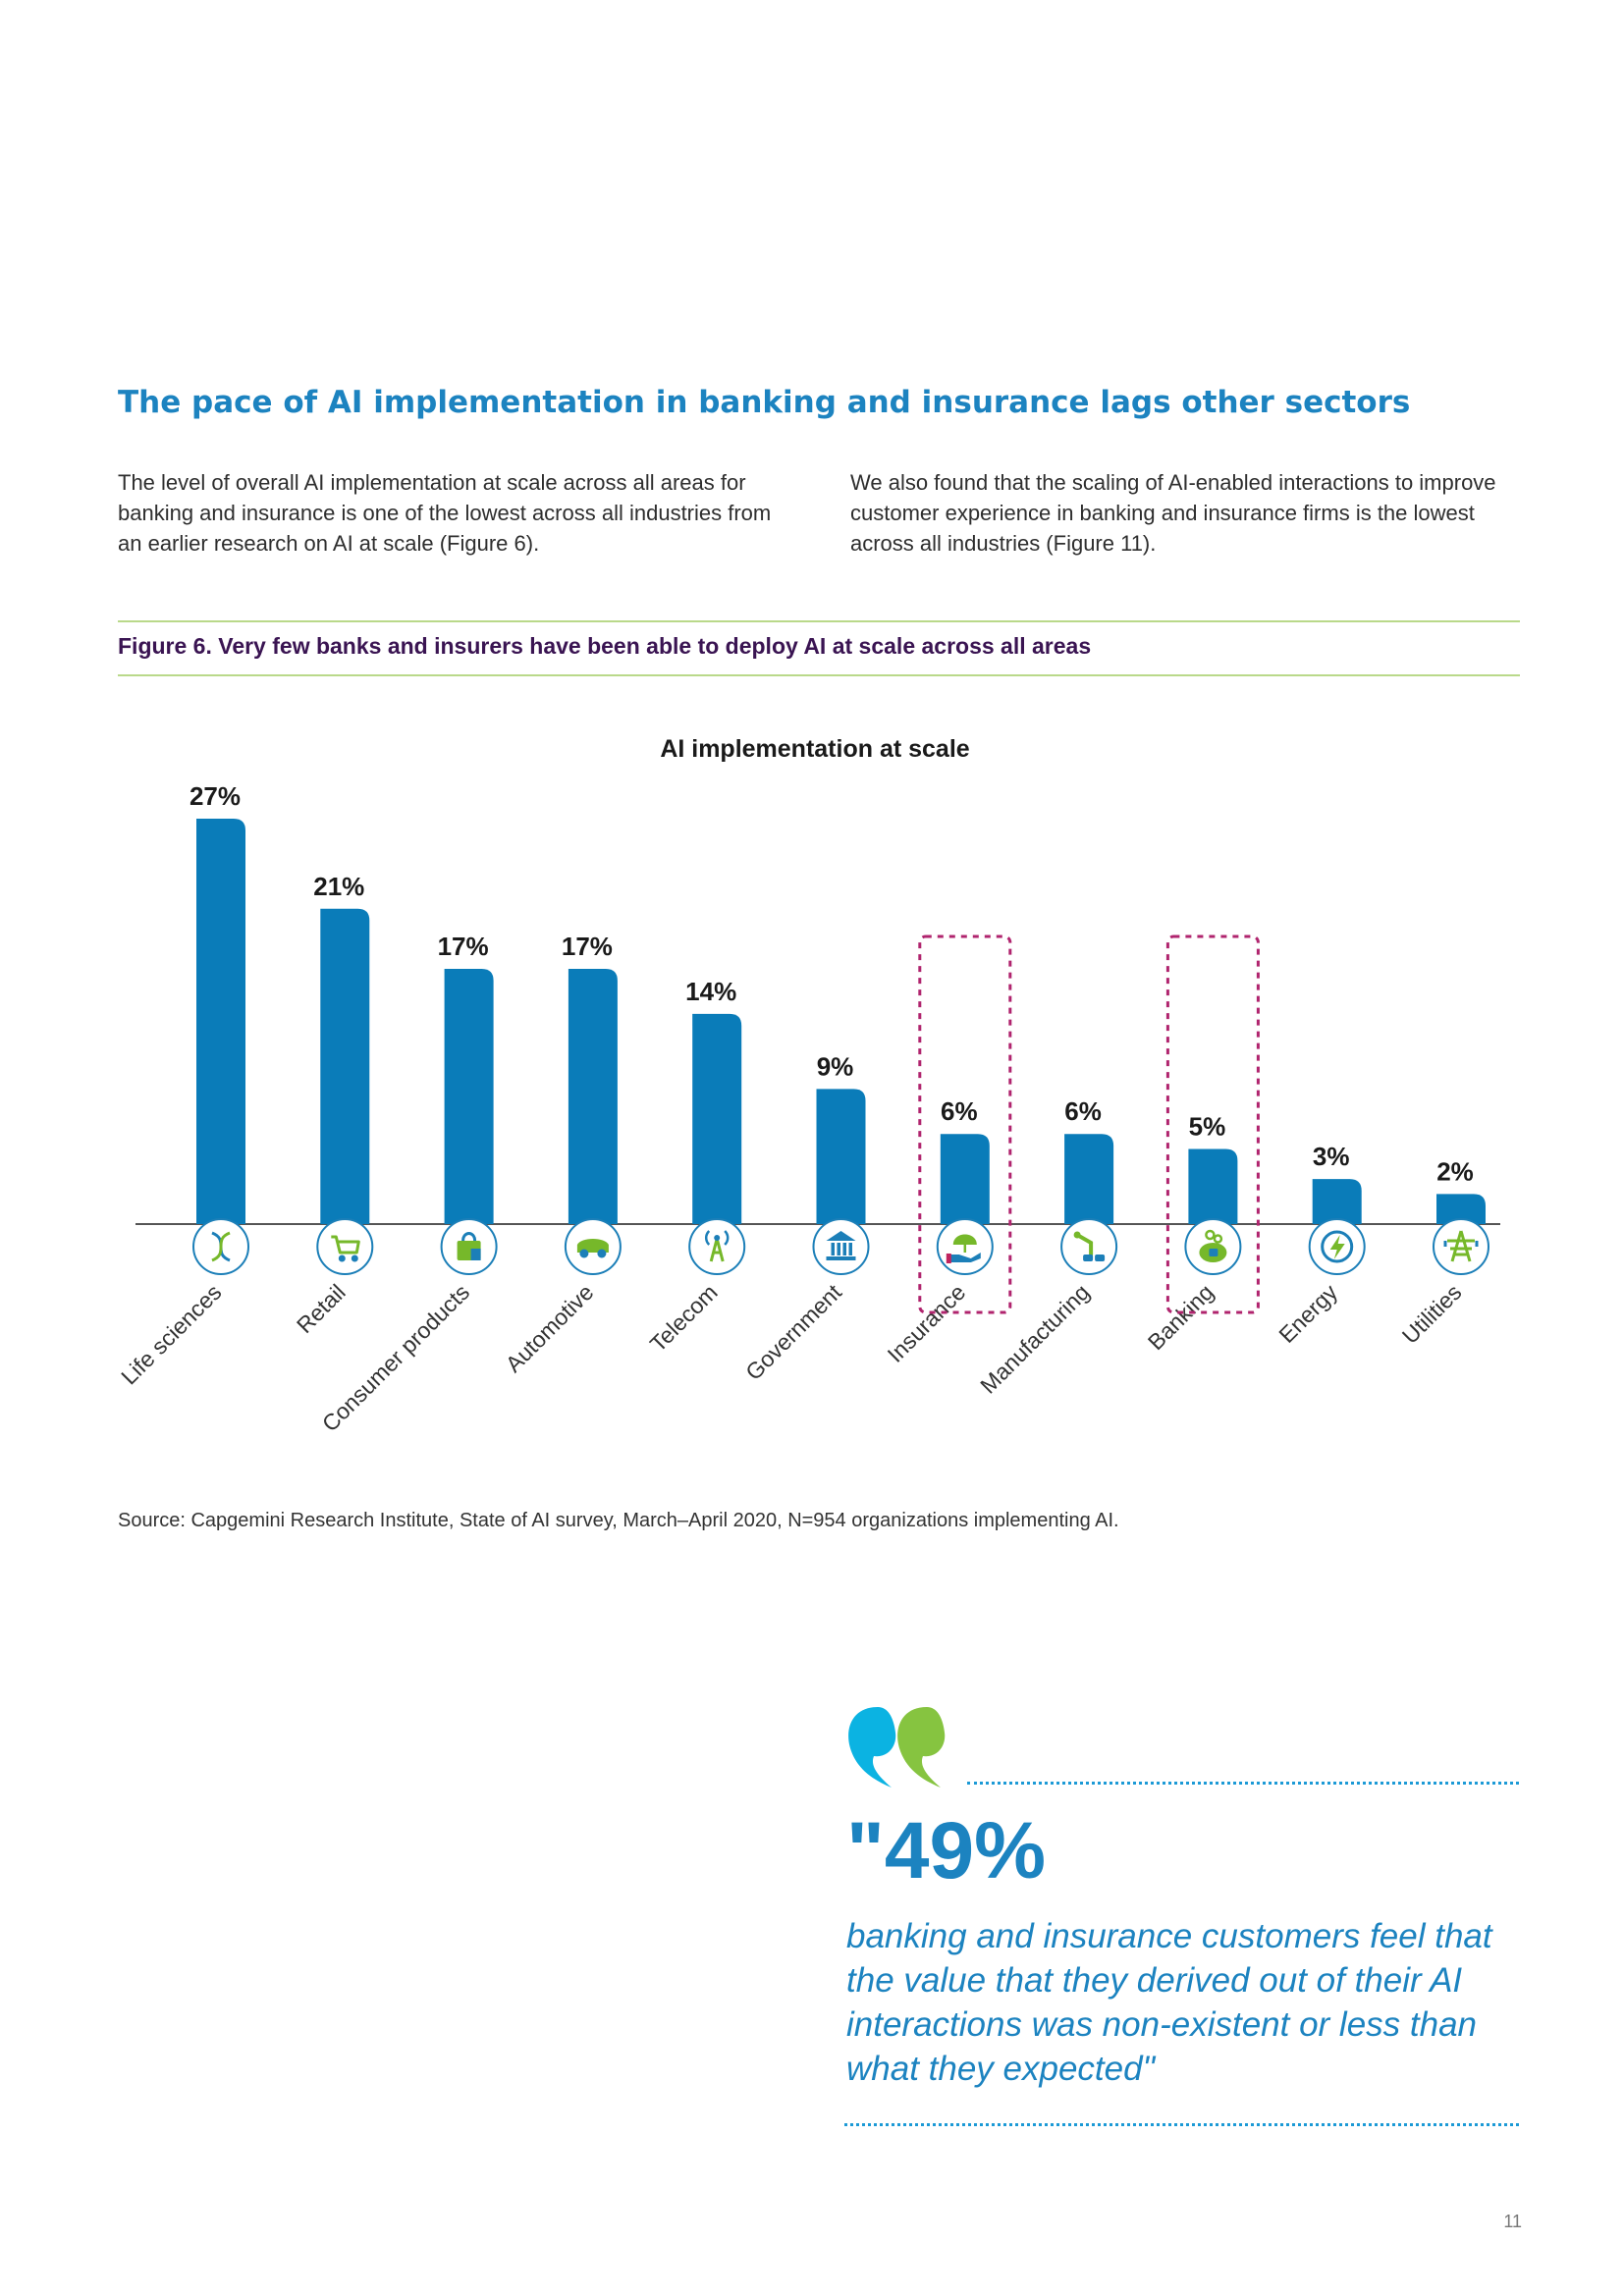 Image resolution: width=1624 pixels, height=2296 pixels. Describe the element at coordinates (1213, 1186) in the screenshot. I see `bar-banking` at that location.